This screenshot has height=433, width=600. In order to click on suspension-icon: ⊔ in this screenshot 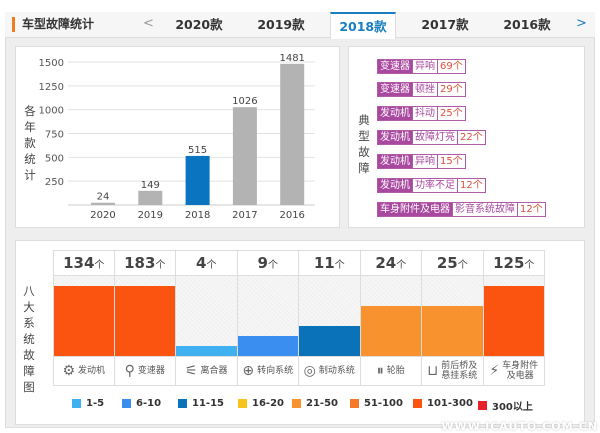, I will do `click(433, 371)`.